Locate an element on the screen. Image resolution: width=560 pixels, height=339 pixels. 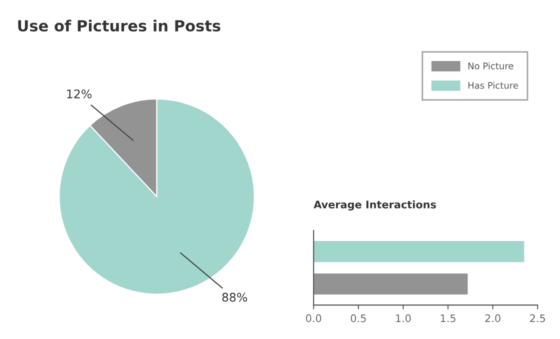
x-tick-label: 2.0 is located at coordinates (492, 318).